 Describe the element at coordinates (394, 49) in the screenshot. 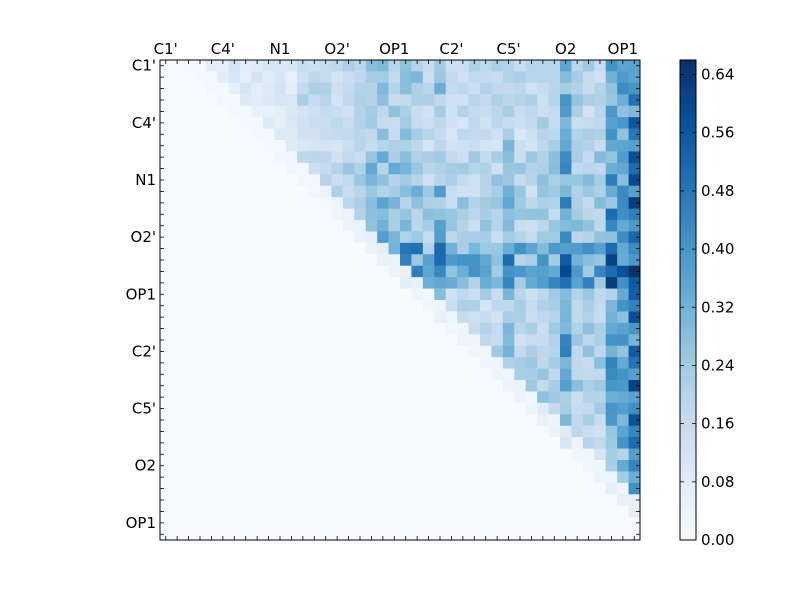

I see `x-tick-label: OP1` at that location.